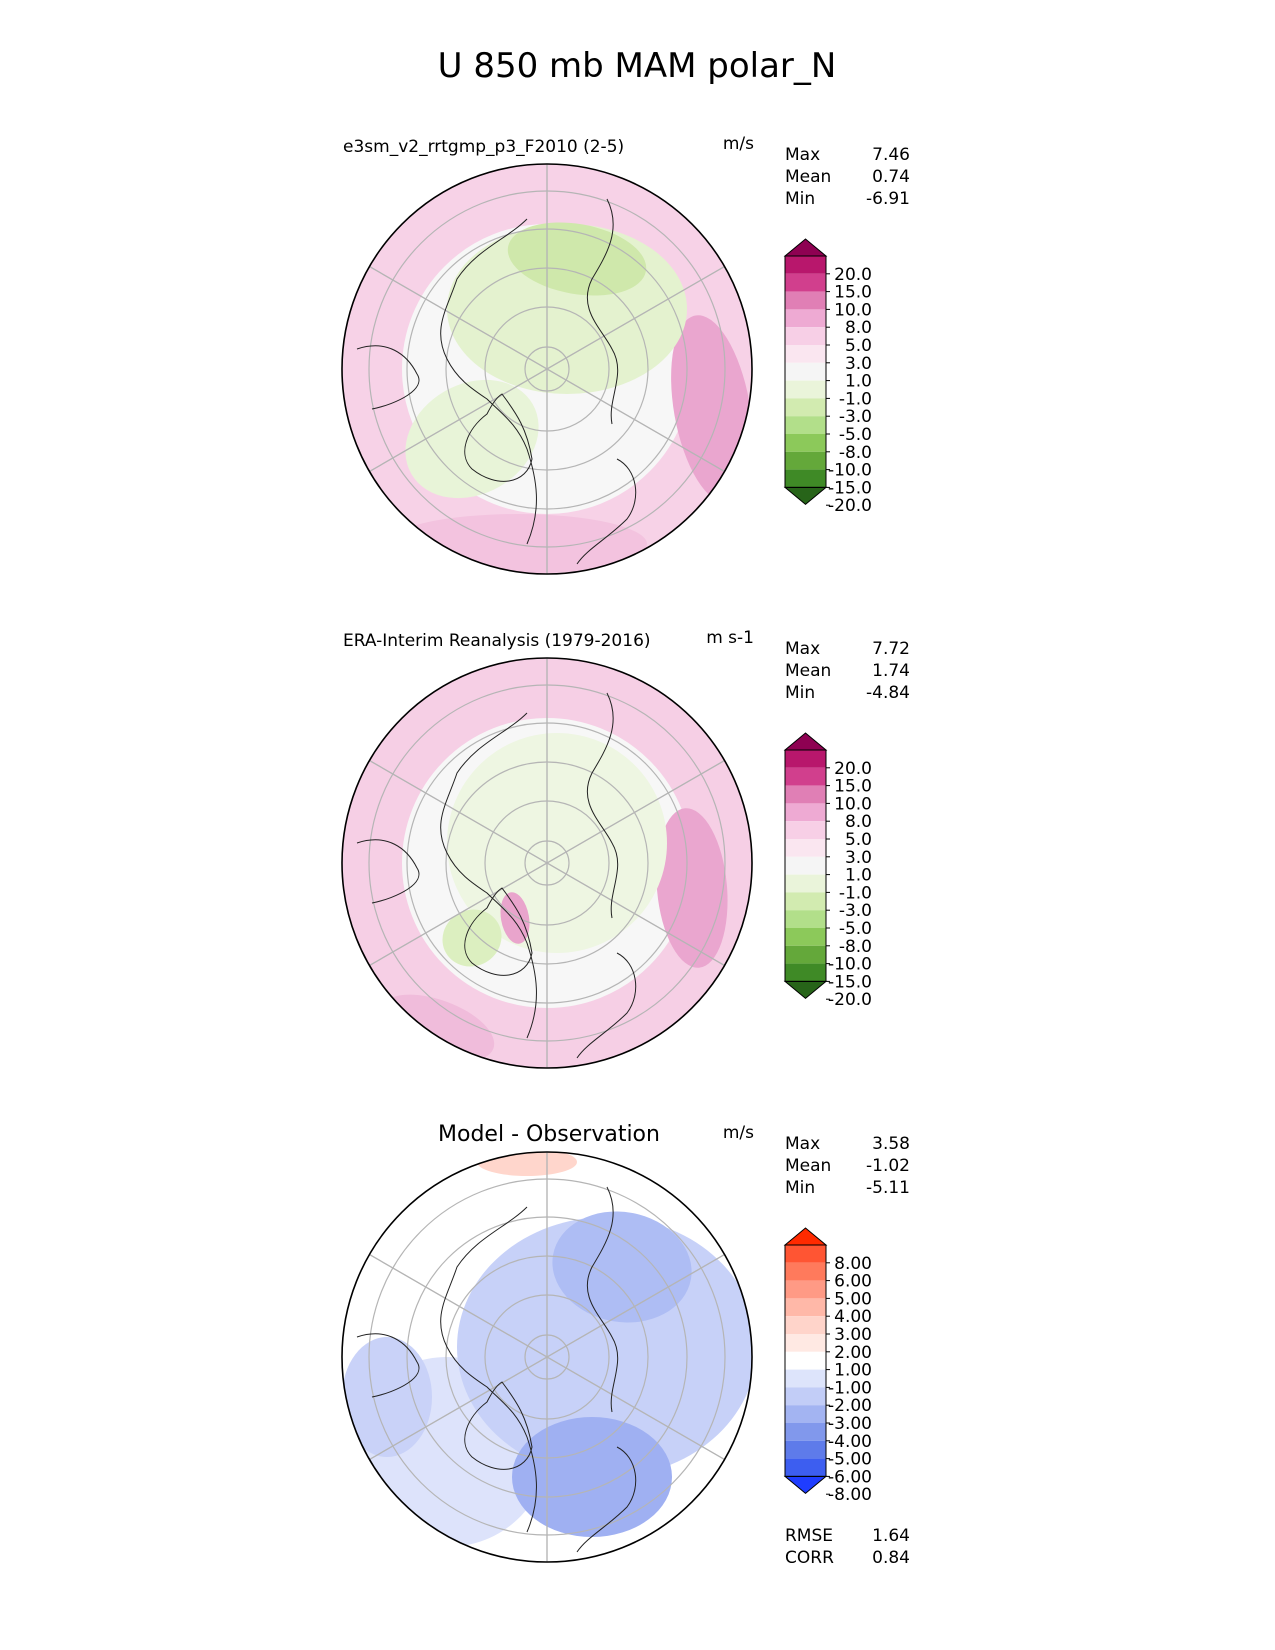 This screenshot has width=1275, height=1650. Describe the element at coordinates (738, 1133) in the screenshot. I see `units-label: m/s` at that location.